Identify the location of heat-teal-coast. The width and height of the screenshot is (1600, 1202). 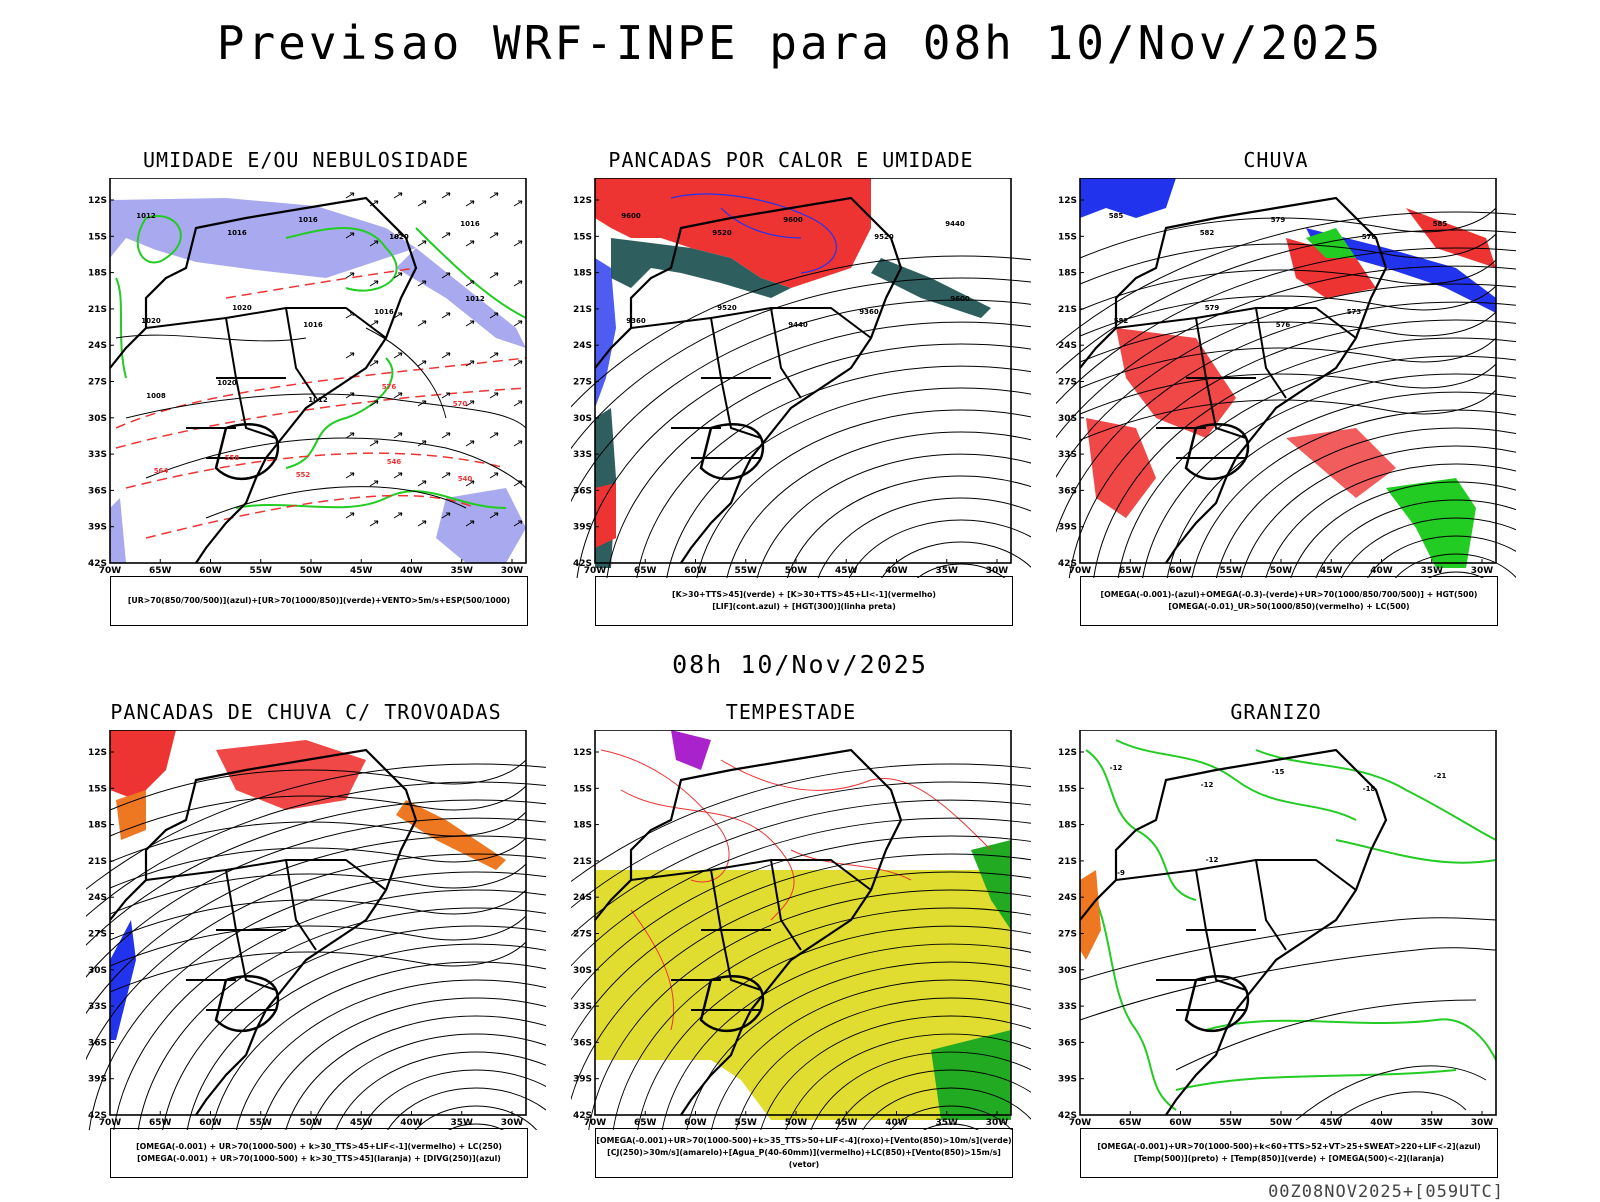
(931, 288).